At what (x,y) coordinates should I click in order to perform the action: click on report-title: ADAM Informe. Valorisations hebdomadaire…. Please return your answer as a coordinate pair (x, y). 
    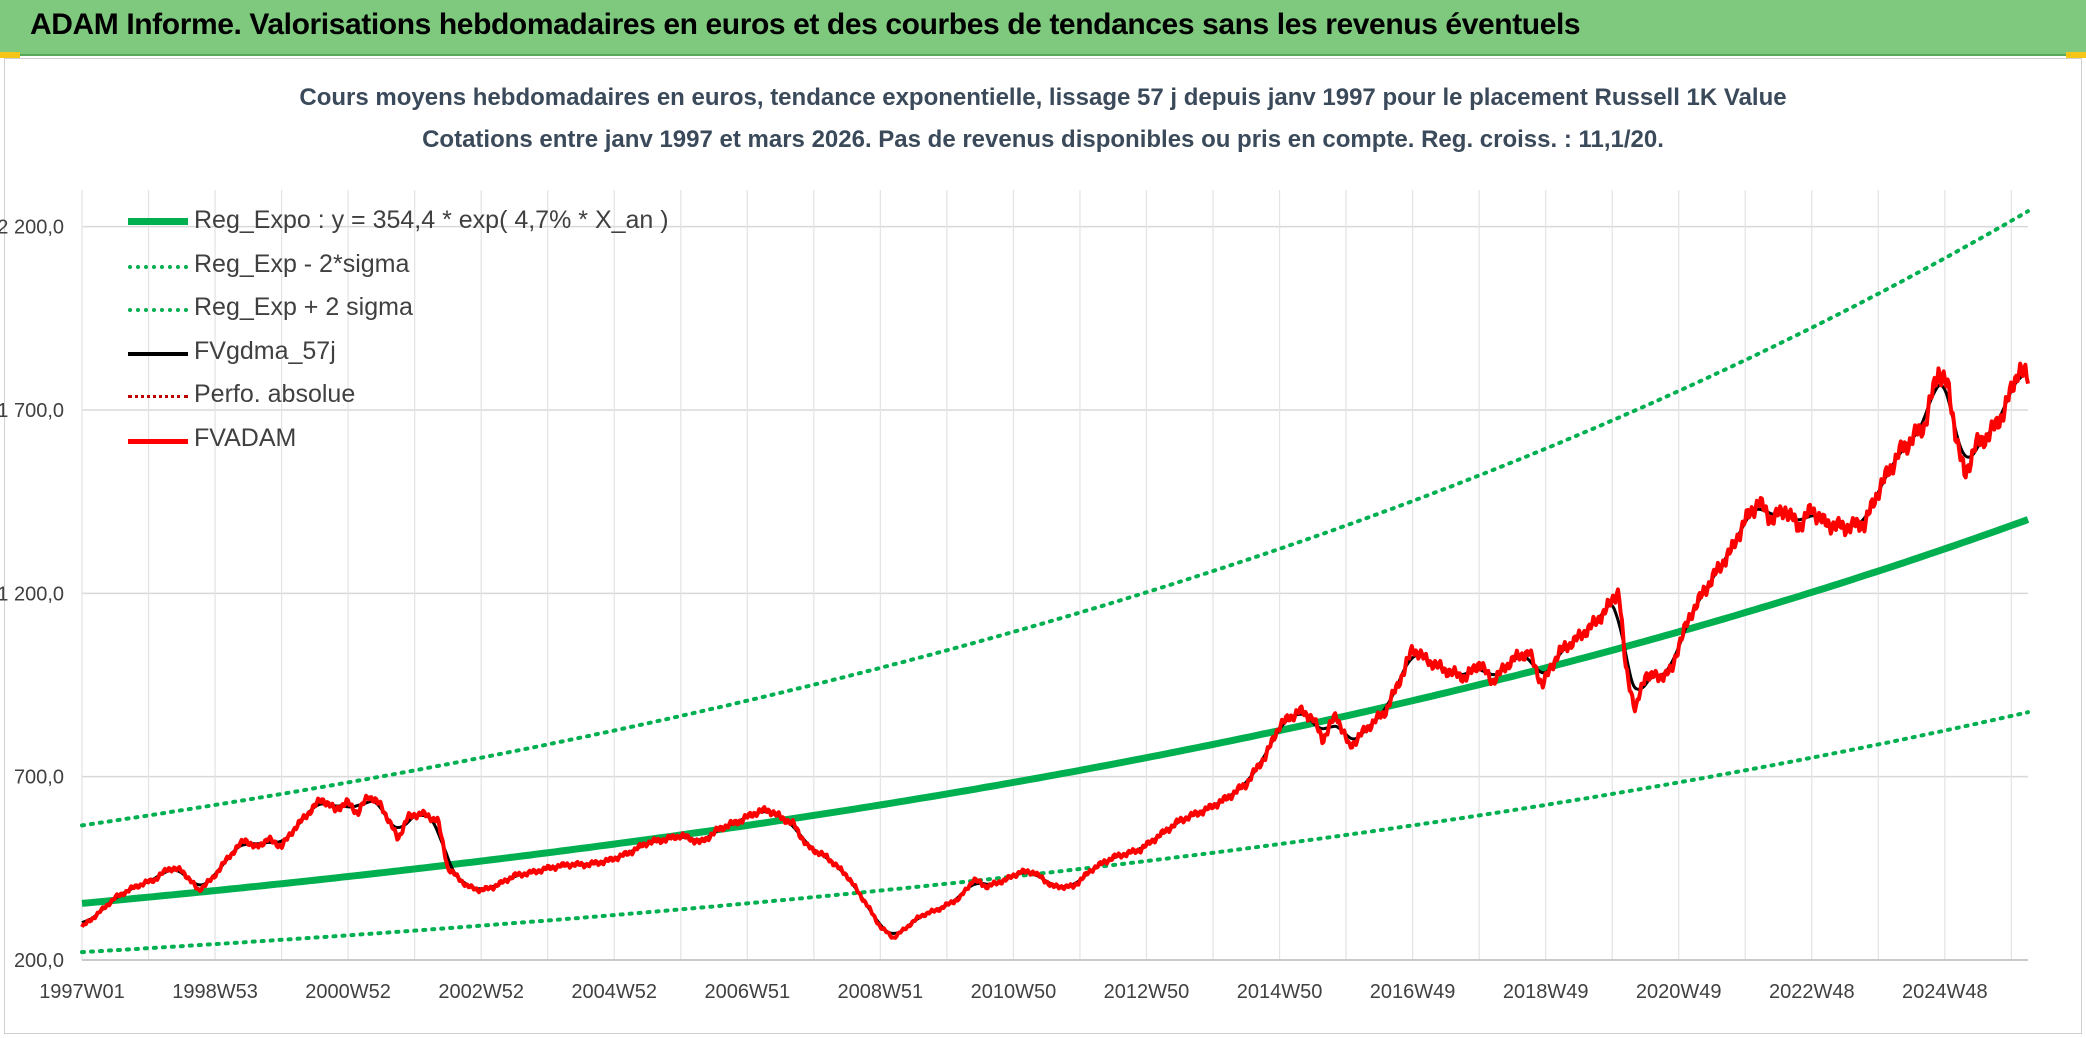
    Looking at the image, I should click on (805, 24).